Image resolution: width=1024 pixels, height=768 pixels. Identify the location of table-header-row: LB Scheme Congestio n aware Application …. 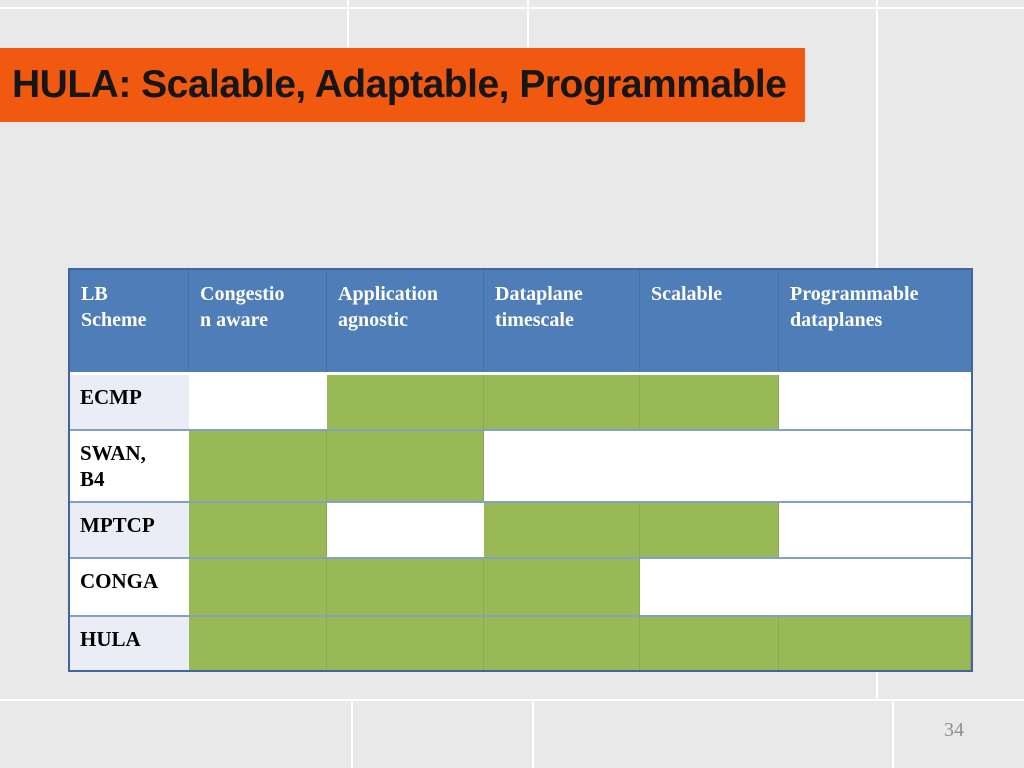
(520, 322).